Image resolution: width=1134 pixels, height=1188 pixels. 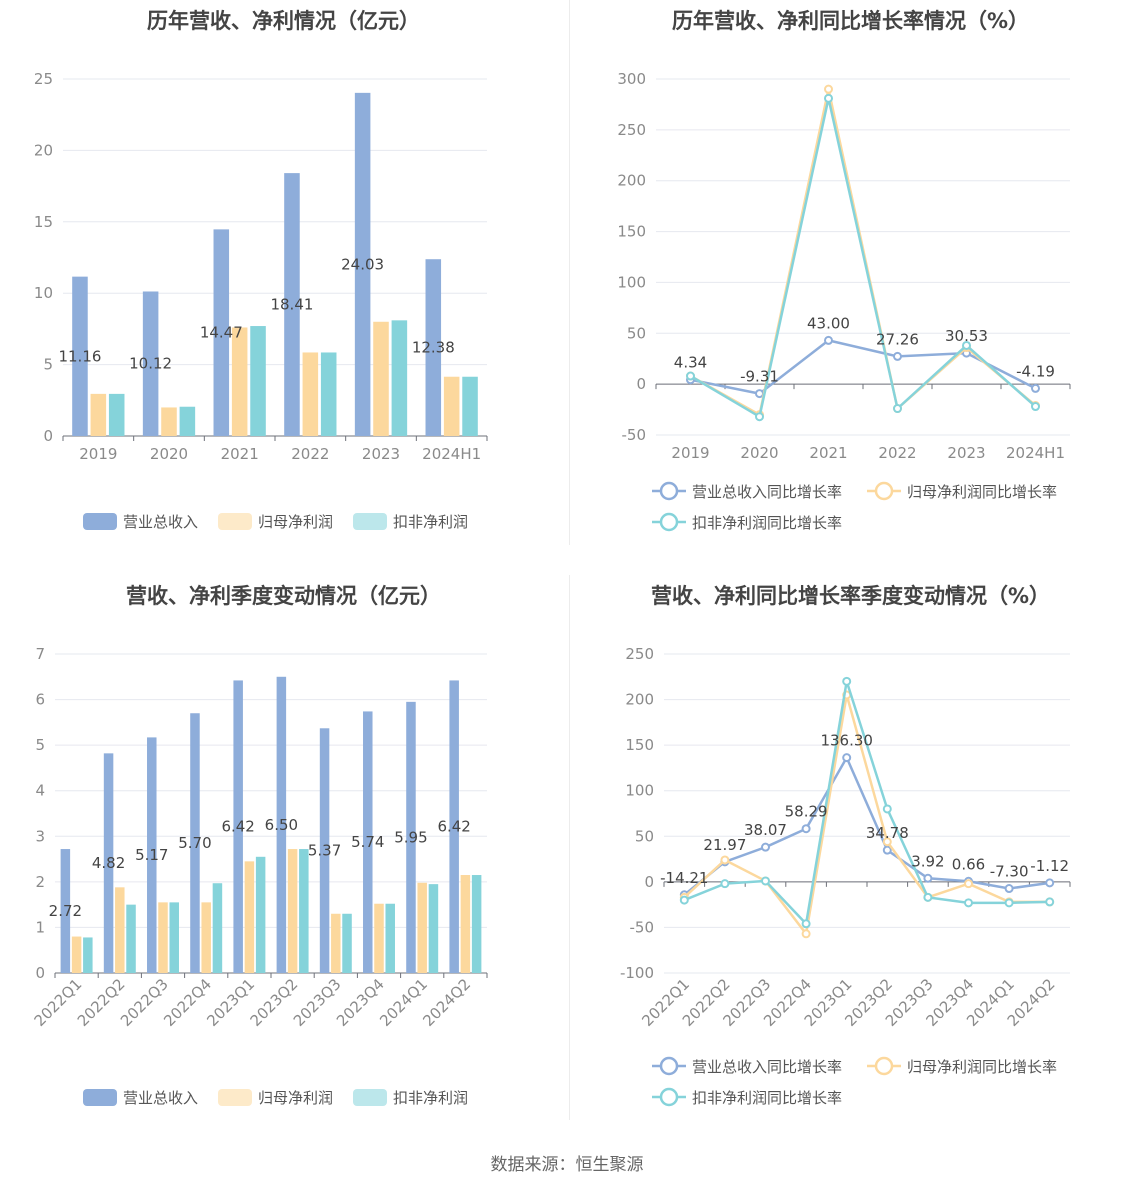 I want to click on data-label: 4.82, so click(x=108, y=863).